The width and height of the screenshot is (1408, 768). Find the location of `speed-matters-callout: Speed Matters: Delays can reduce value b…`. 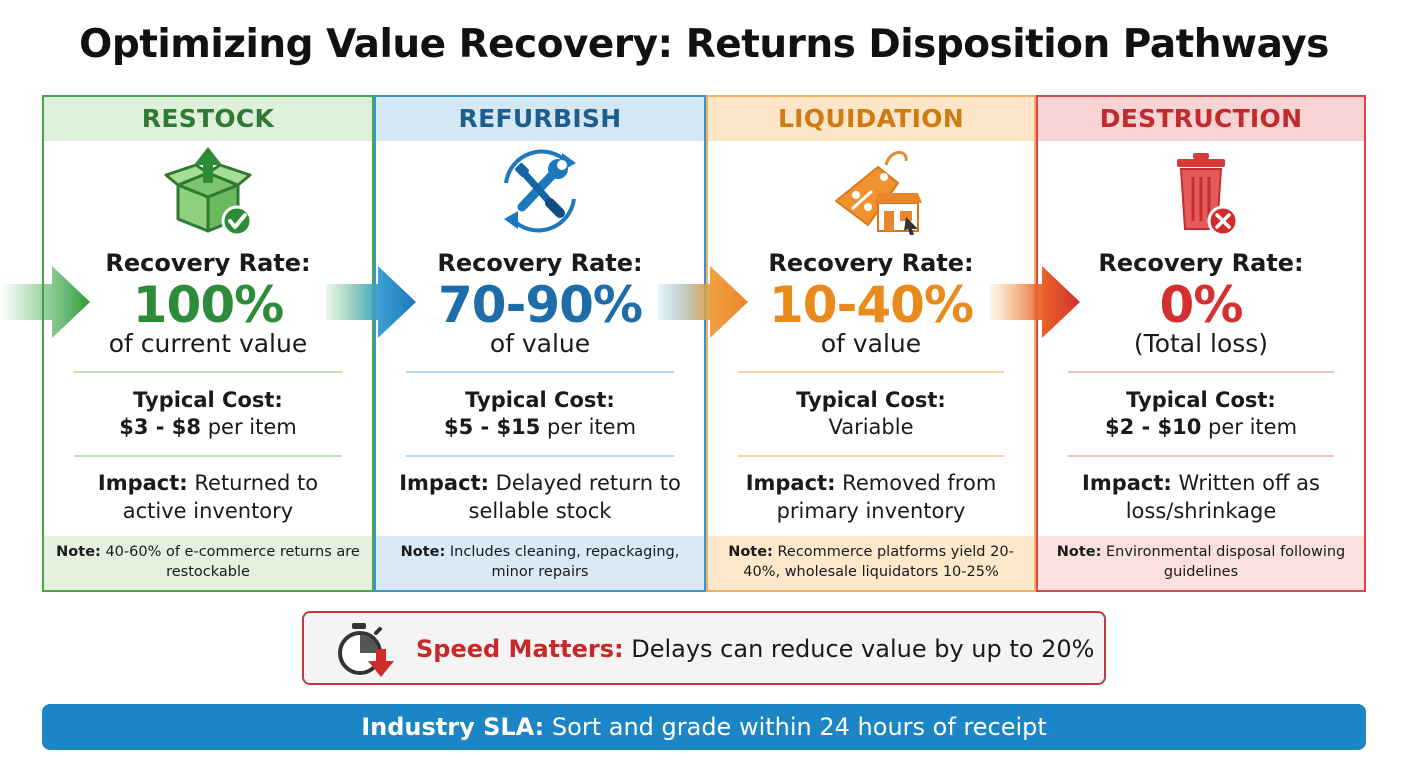

speed-matters-callout: Speed Matters: Delays can reduce value b… is located at coordinates (704, 648).